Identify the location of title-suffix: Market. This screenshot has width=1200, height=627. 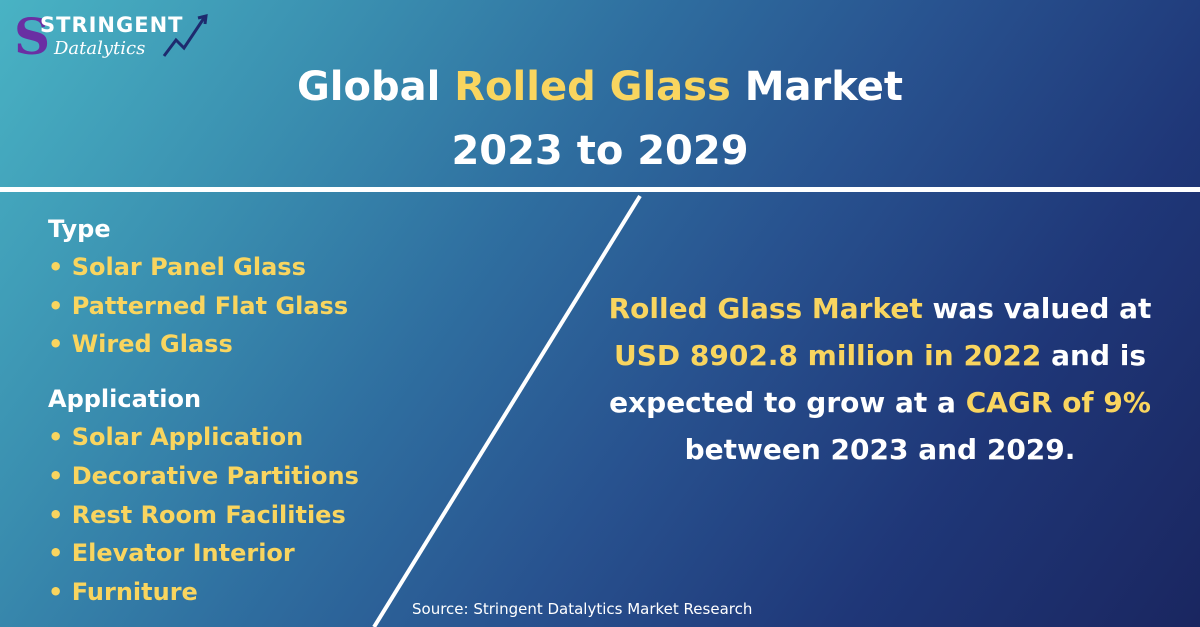
(817, 87).